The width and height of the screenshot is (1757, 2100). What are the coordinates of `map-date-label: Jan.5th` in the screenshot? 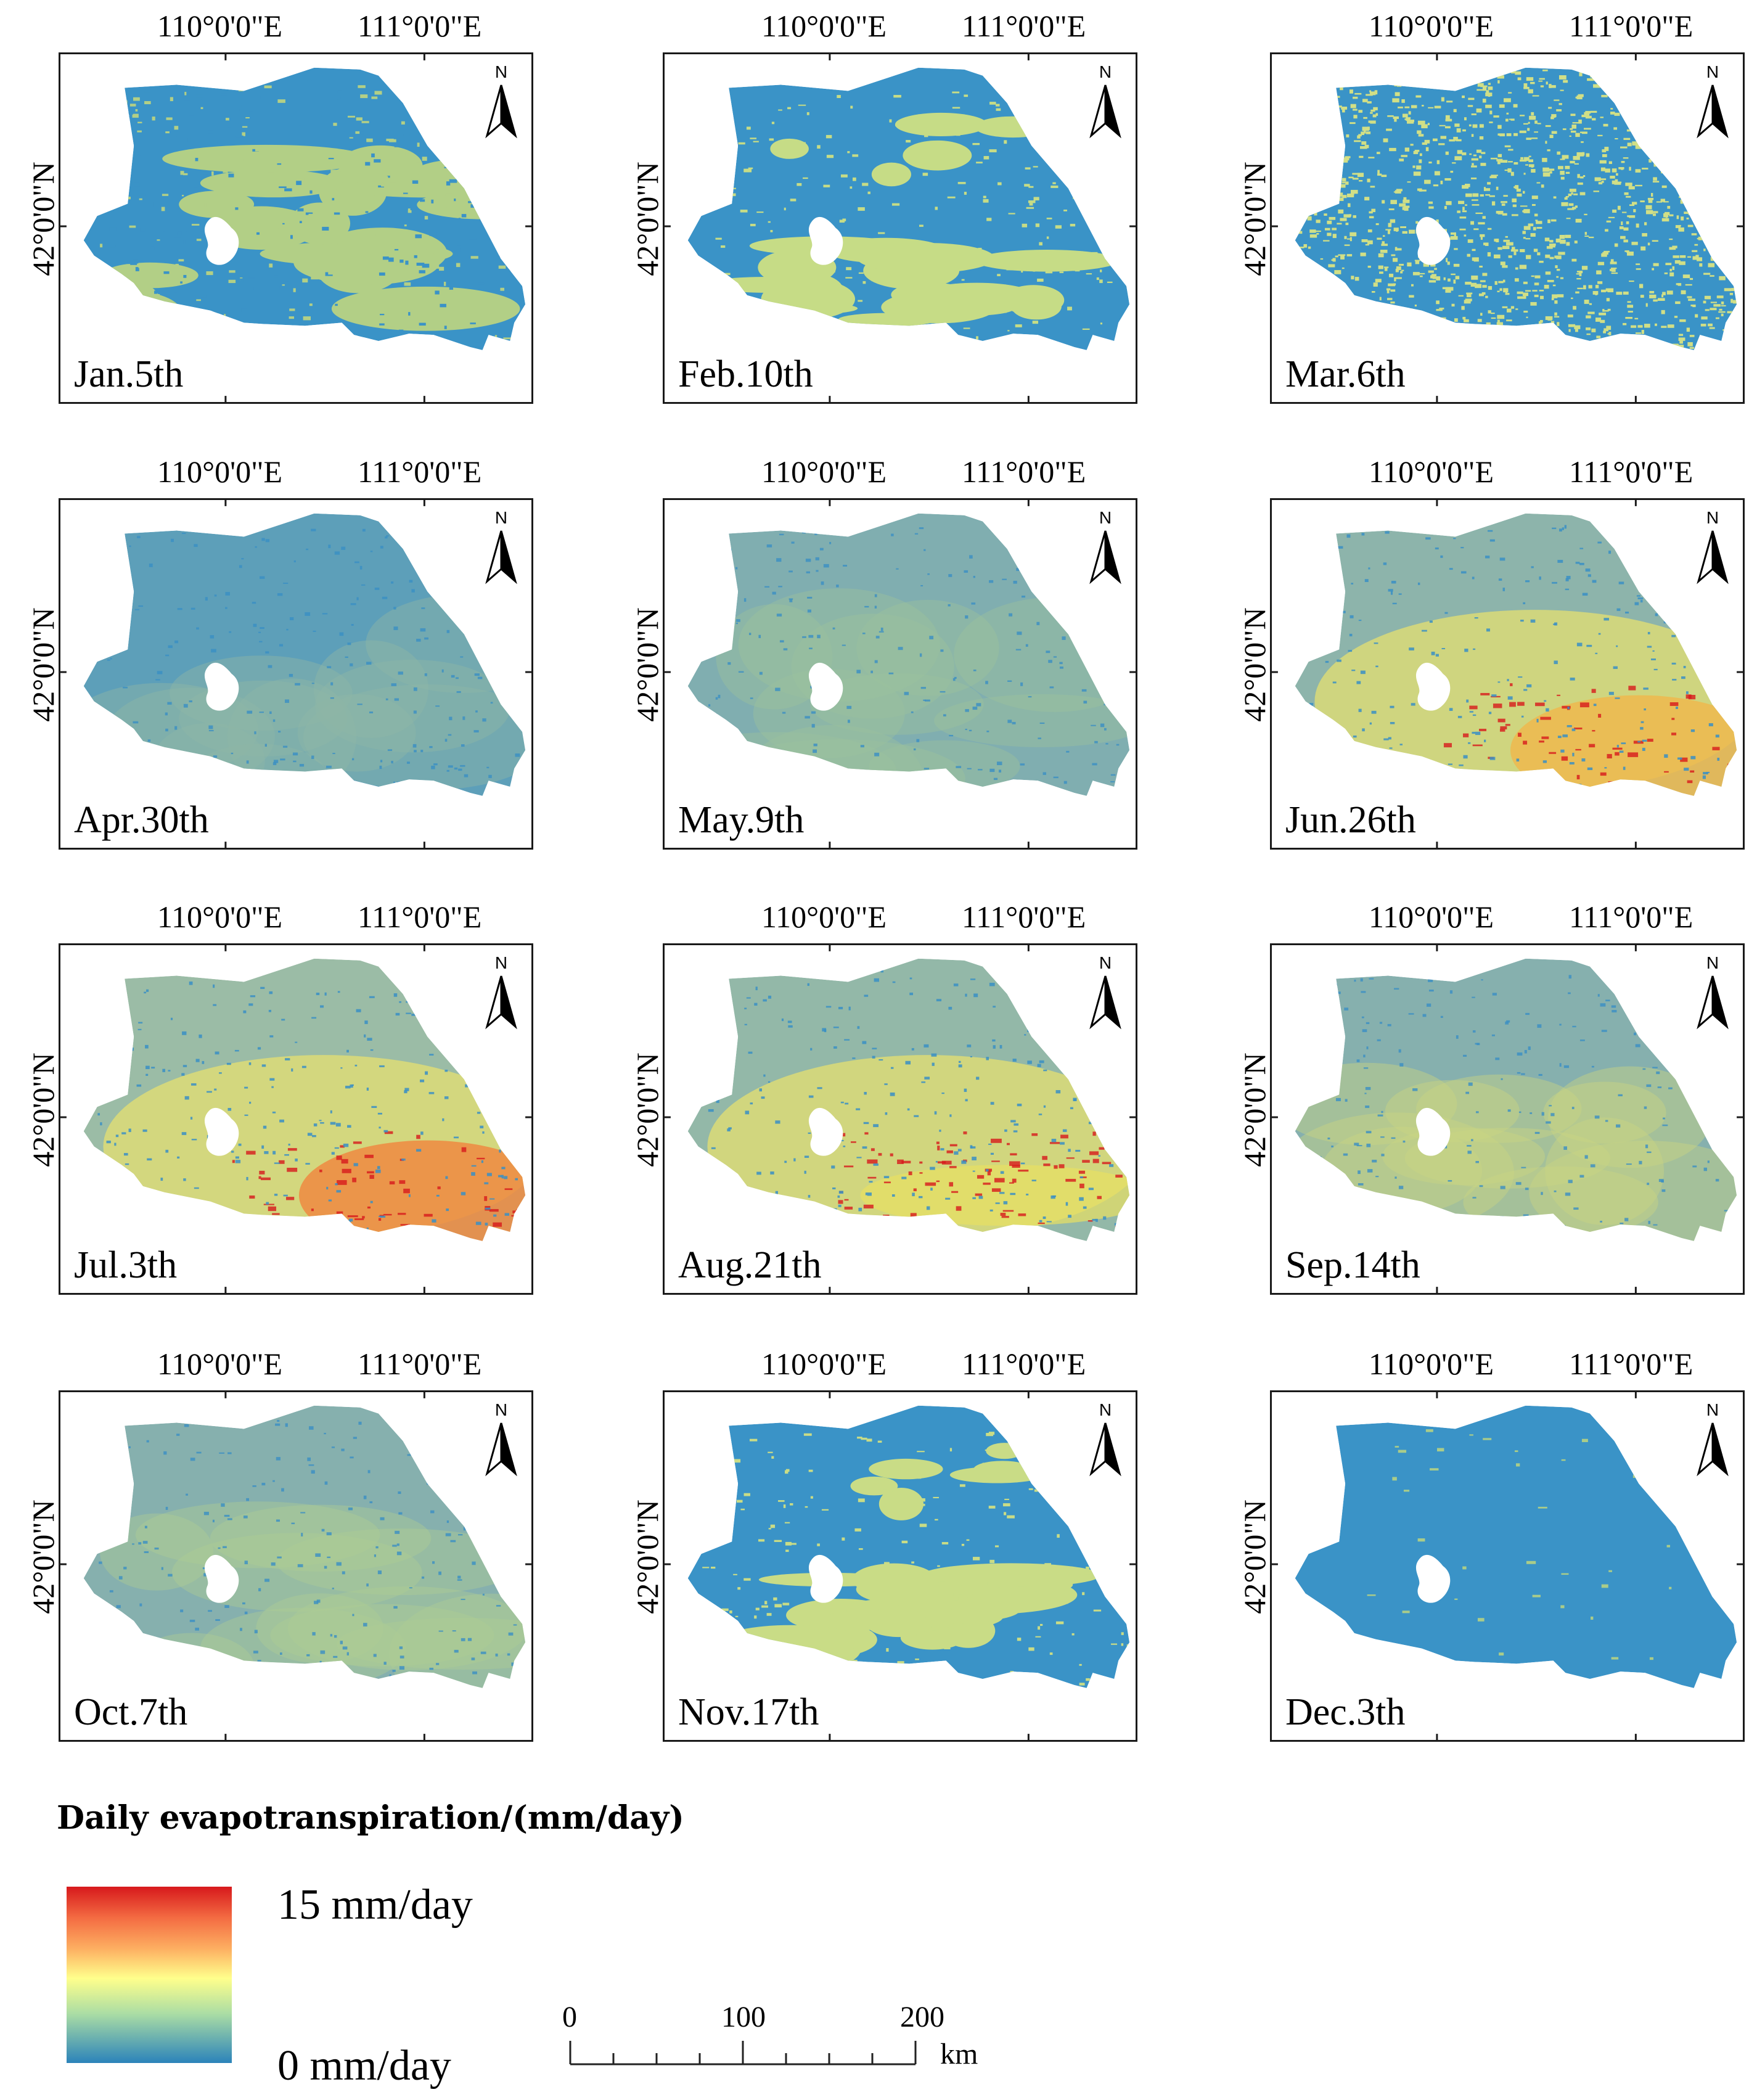 It's located at (129, 374).